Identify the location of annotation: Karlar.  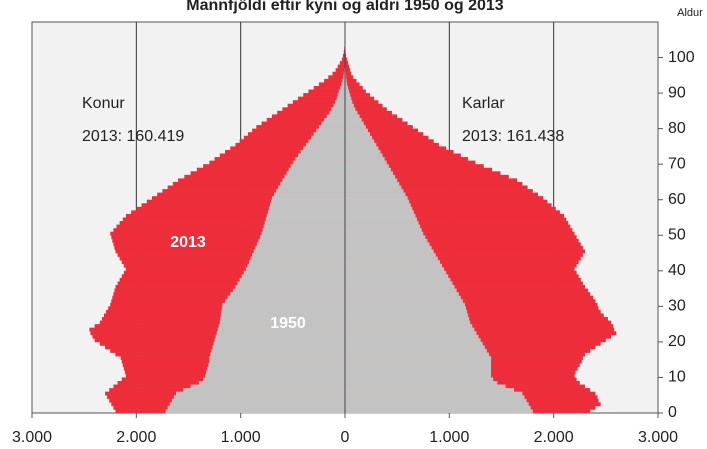
(483, 103).